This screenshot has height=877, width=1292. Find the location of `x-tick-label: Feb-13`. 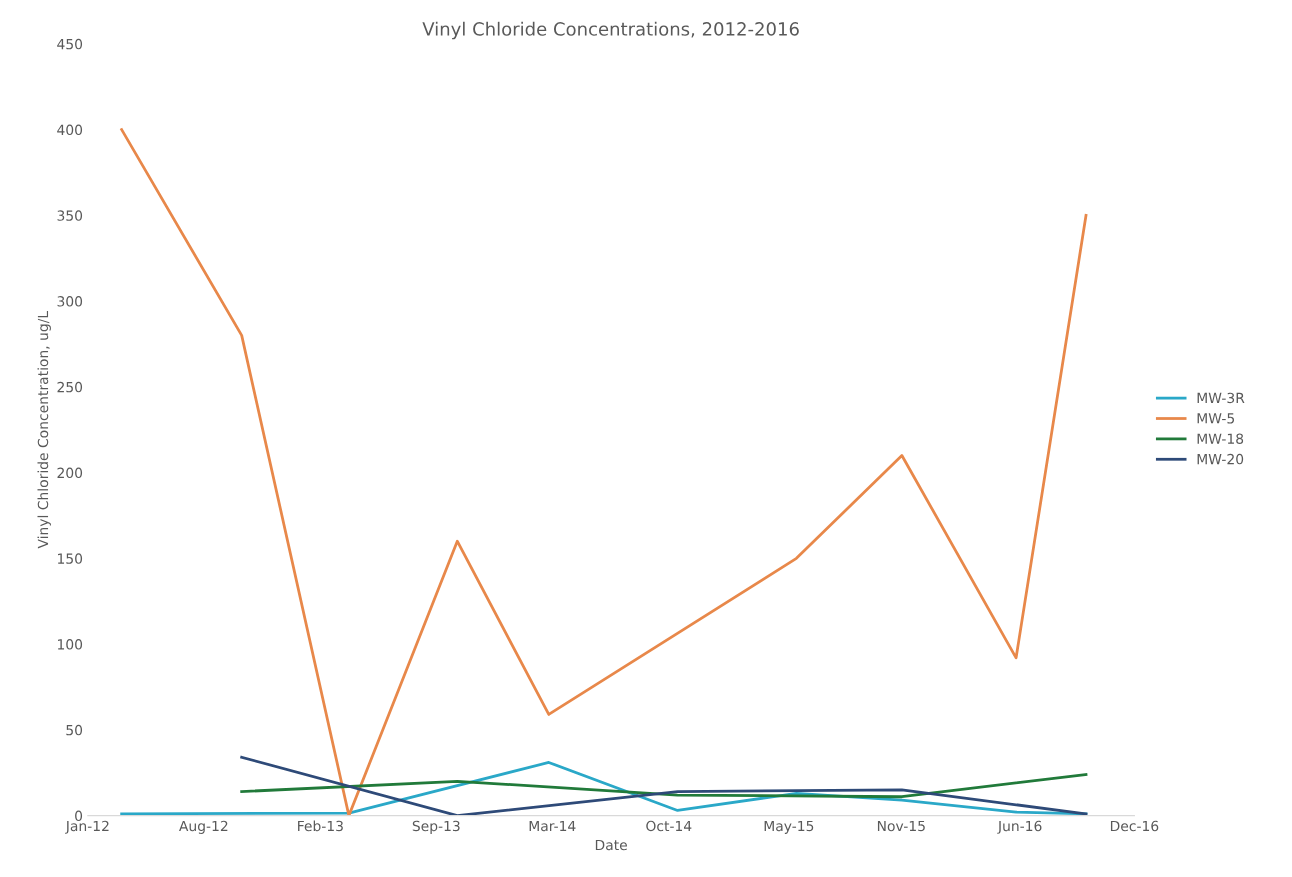

x-tick-label: Feb-13 is located at coordinates (320, 826).